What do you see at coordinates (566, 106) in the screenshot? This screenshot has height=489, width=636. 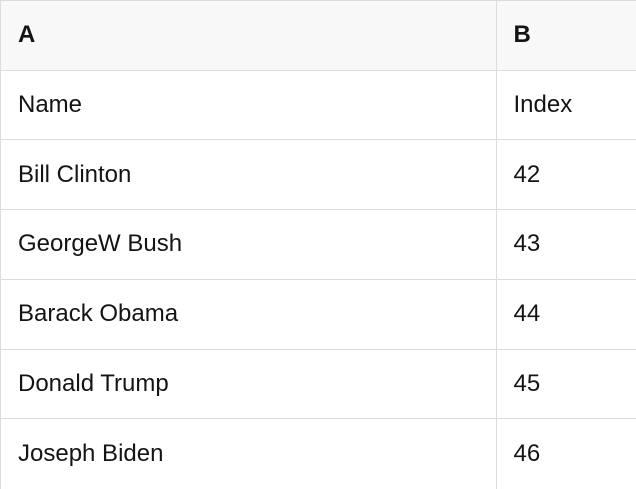 I see `cell-b1: Index` at bounding box center [566, 106].